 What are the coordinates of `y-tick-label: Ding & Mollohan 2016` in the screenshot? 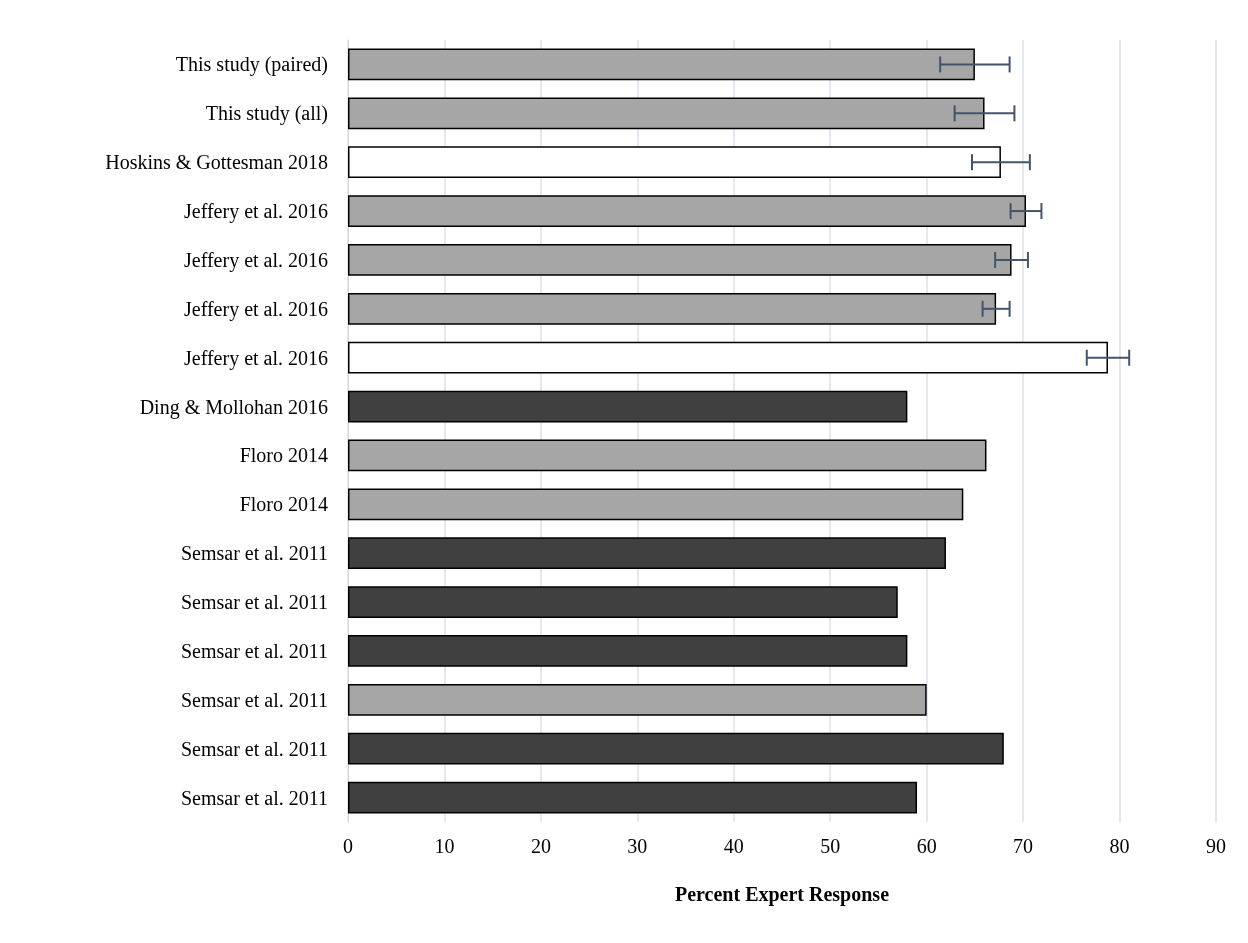 It's located at (233, 407).